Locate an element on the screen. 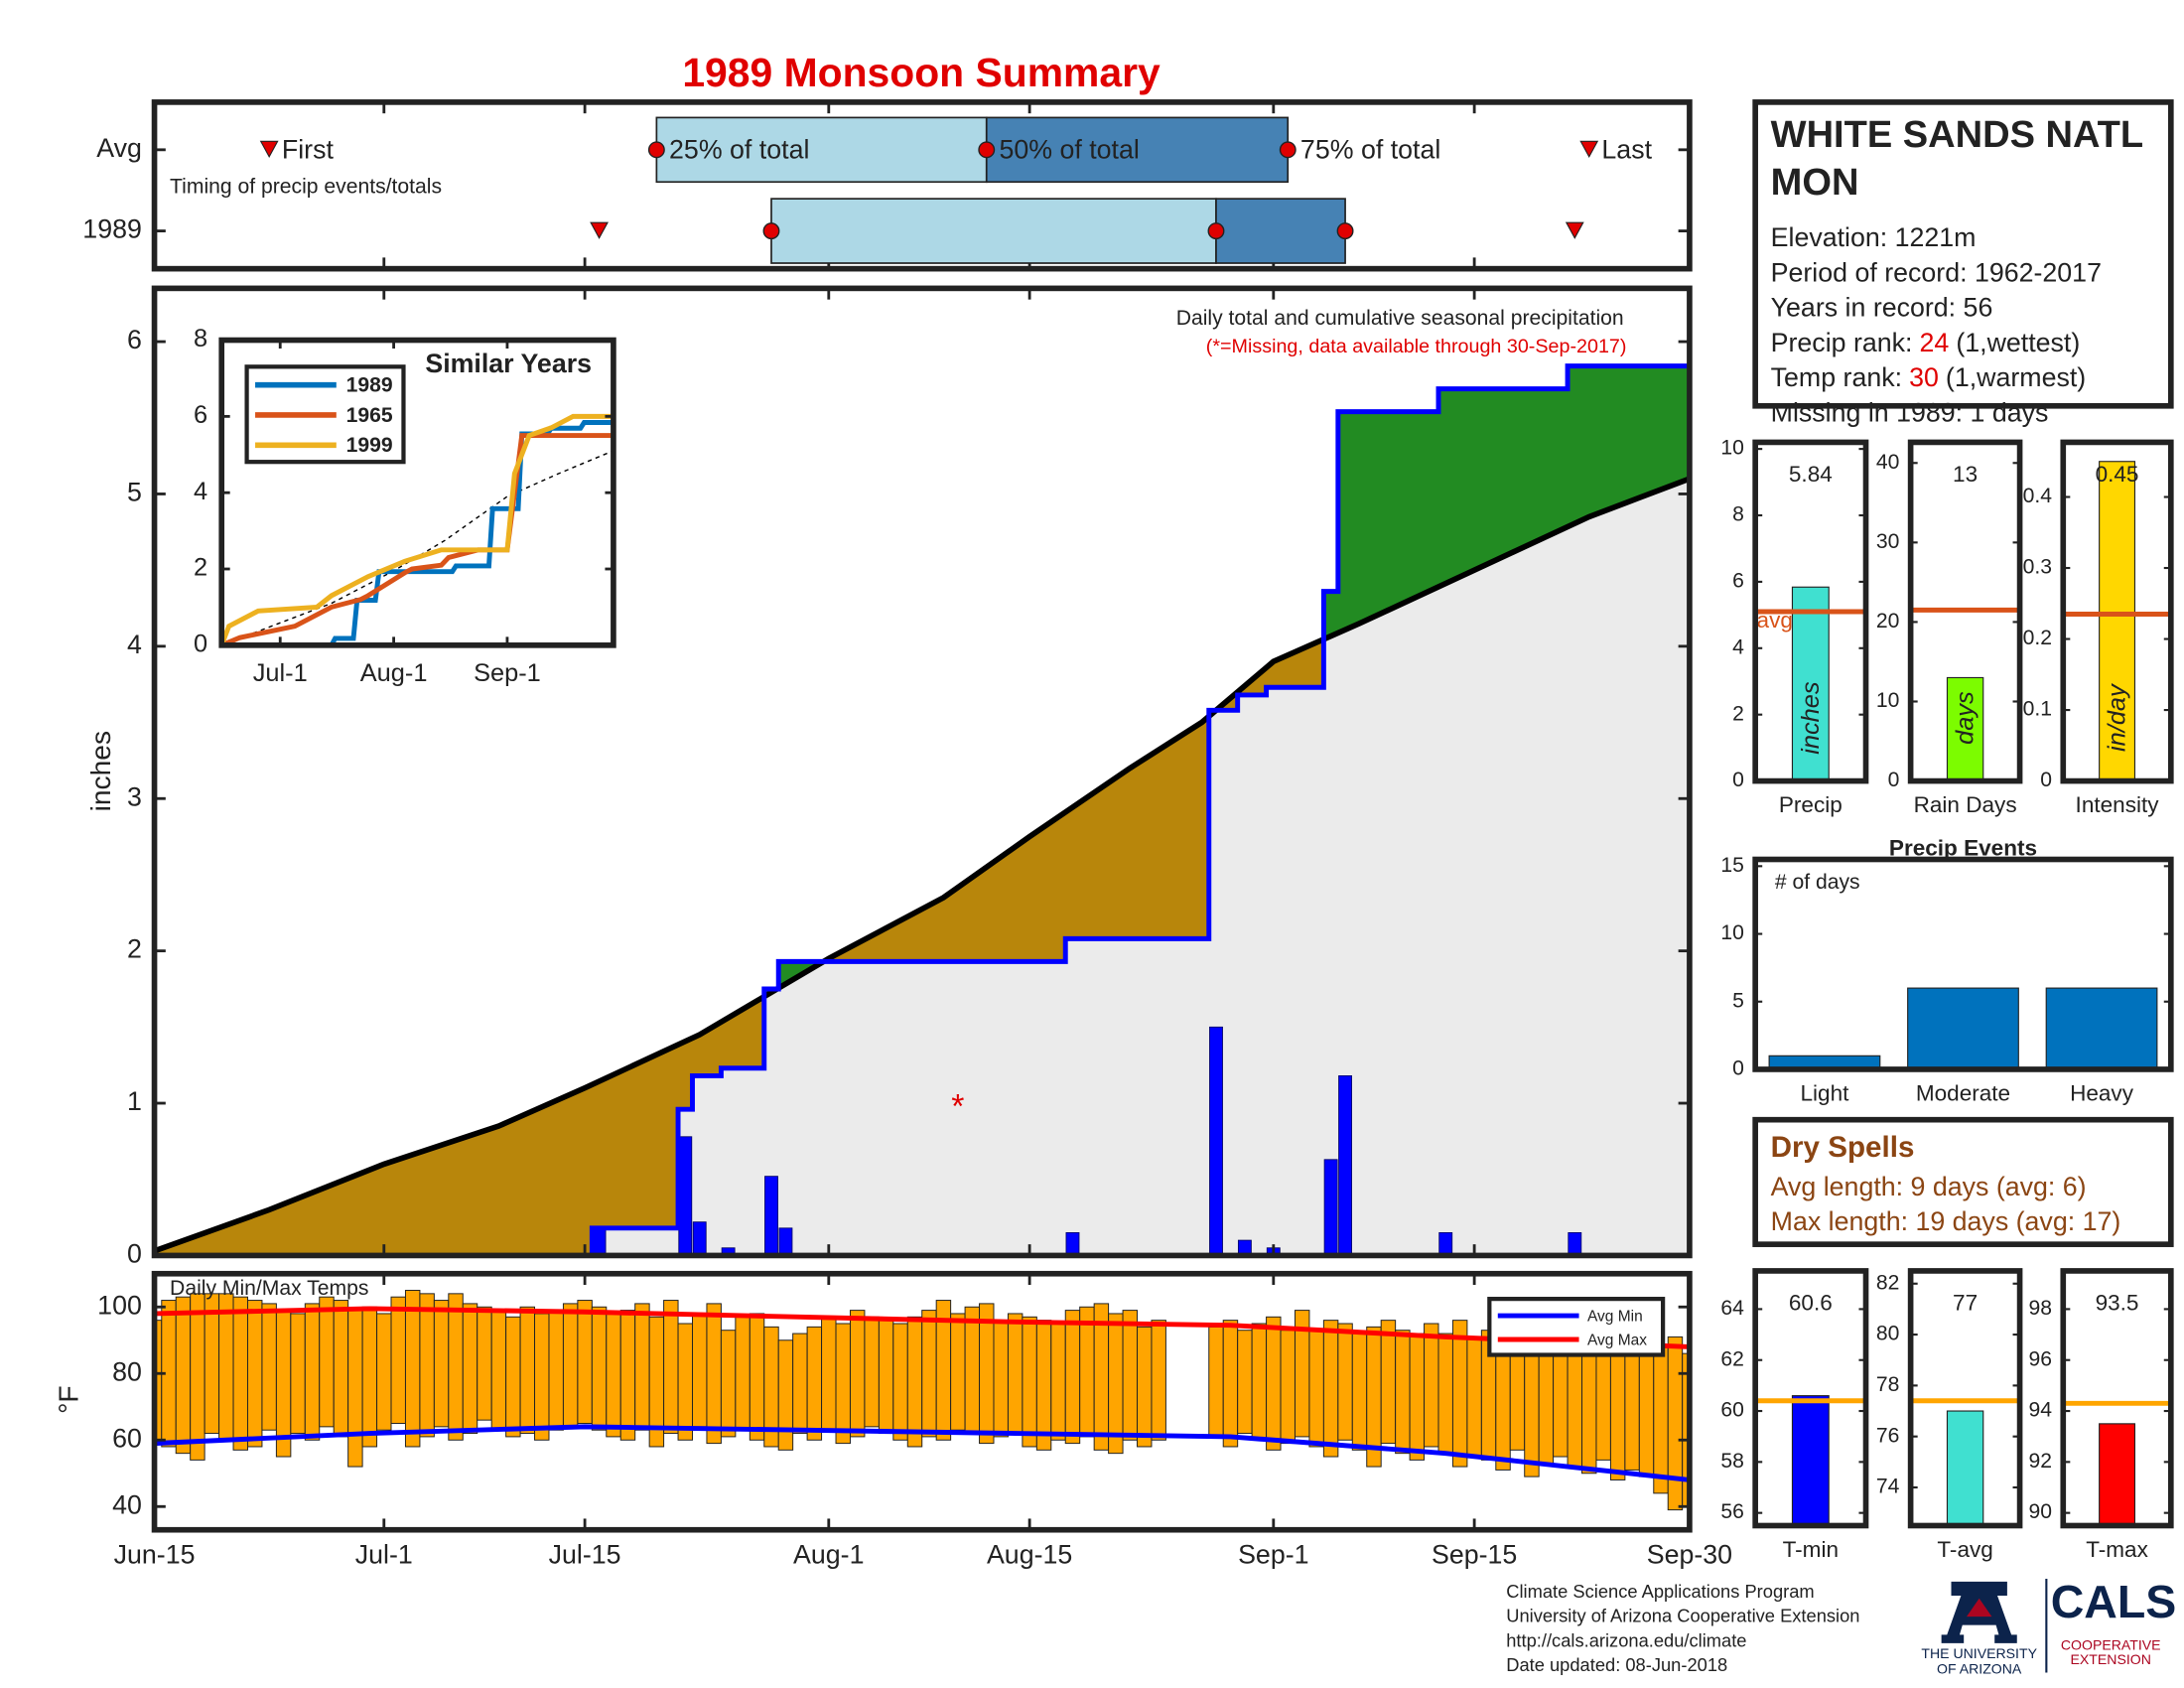 This screenshot has width=2184, height=1688. temp-bars is located at coordinates (922, 1400).